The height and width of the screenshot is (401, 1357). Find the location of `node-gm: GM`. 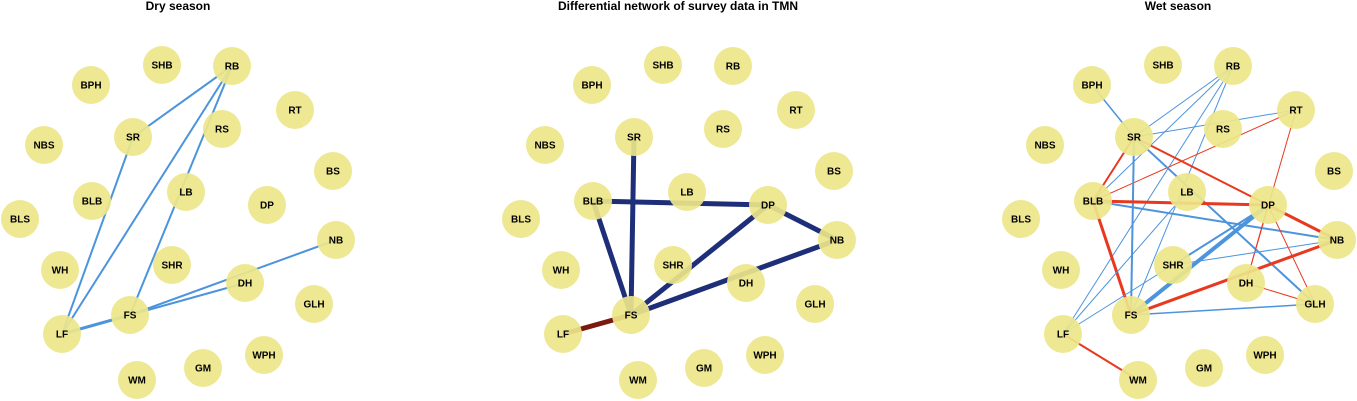

node-gm: GM is located at coordinates (1204, 368).